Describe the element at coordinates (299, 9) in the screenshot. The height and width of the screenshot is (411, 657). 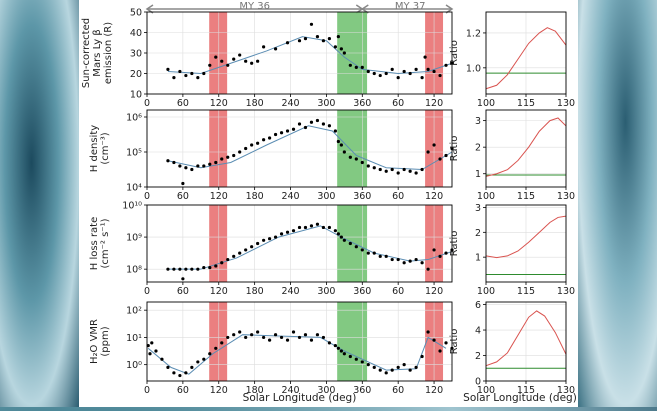
I see `mars-year-arrows` at that location.